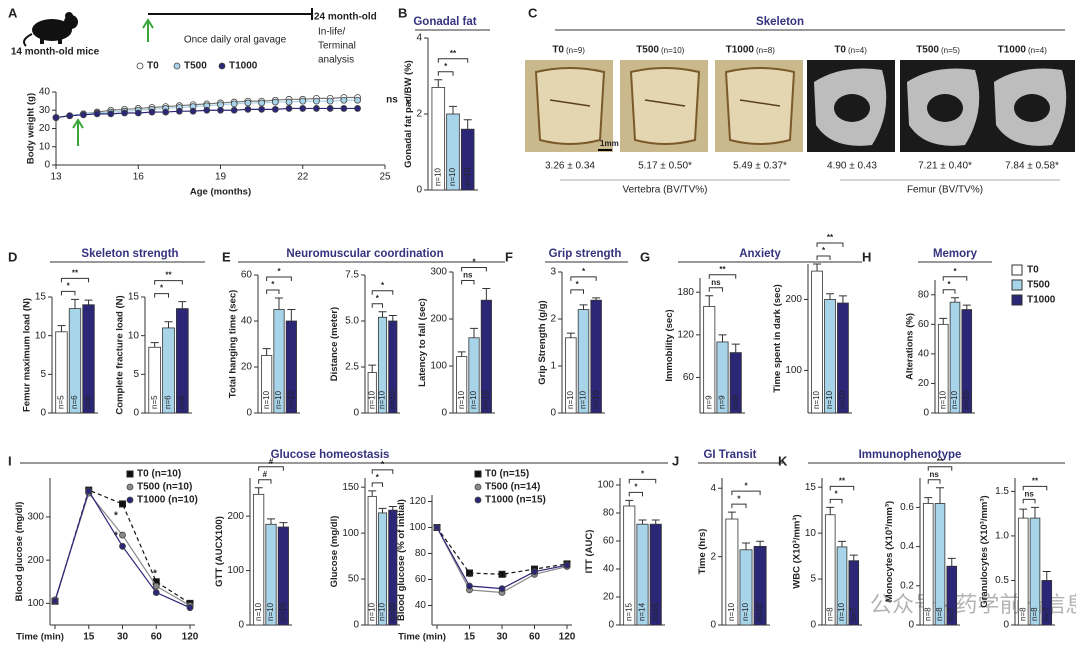  Describe the element at coordinates (470, 637) in the screenshot. I see `x-tick-label: 15` at that location.